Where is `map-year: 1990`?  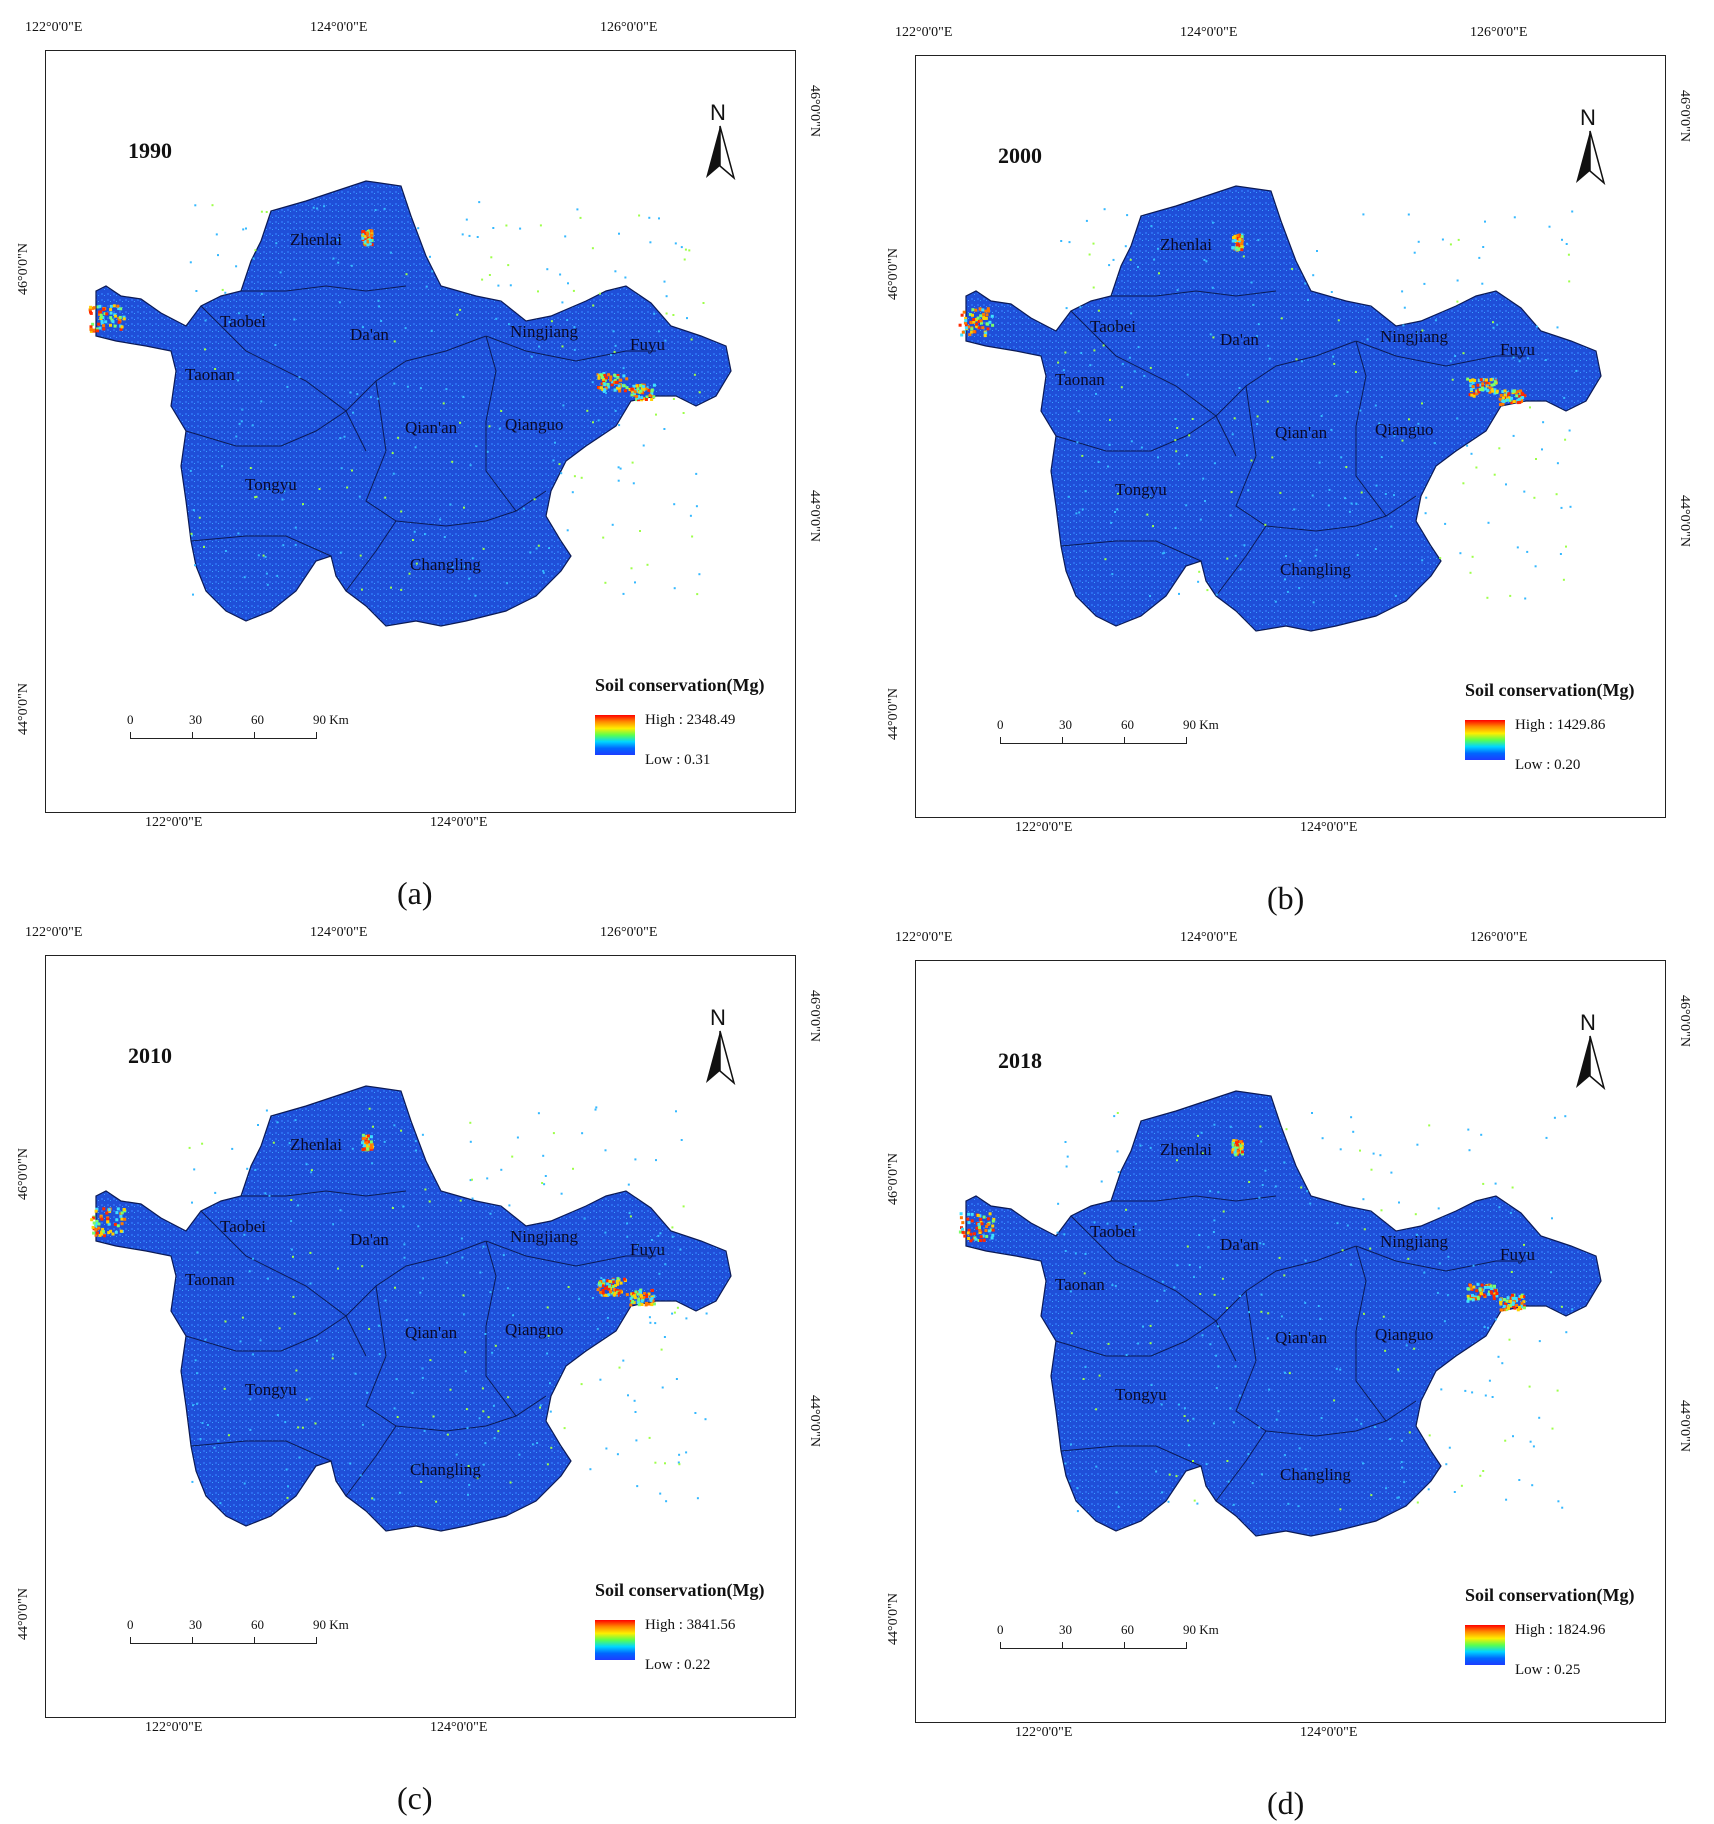
map-year: 1990 is located at coordinates (150, 150).